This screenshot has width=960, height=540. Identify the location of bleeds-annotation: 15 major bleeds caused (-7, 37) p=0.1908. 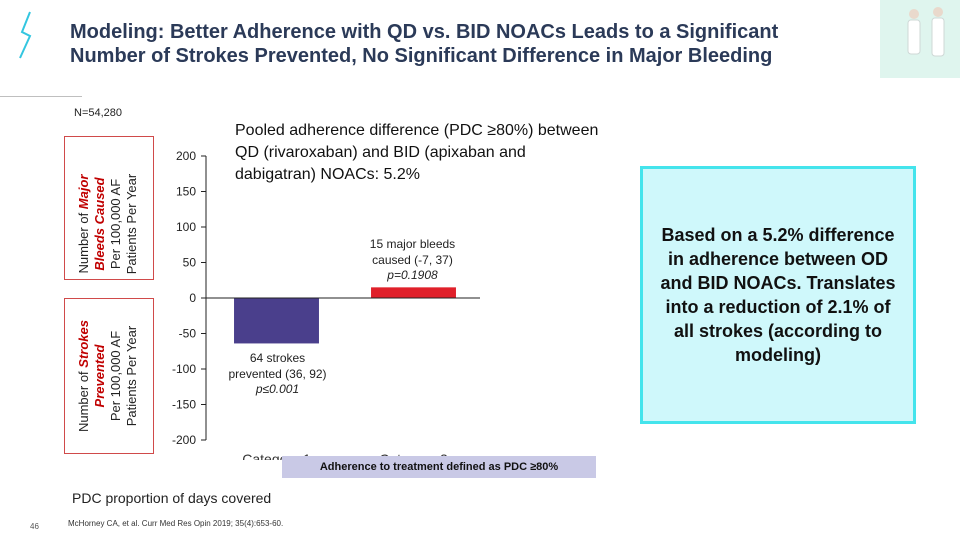
(412, 260).